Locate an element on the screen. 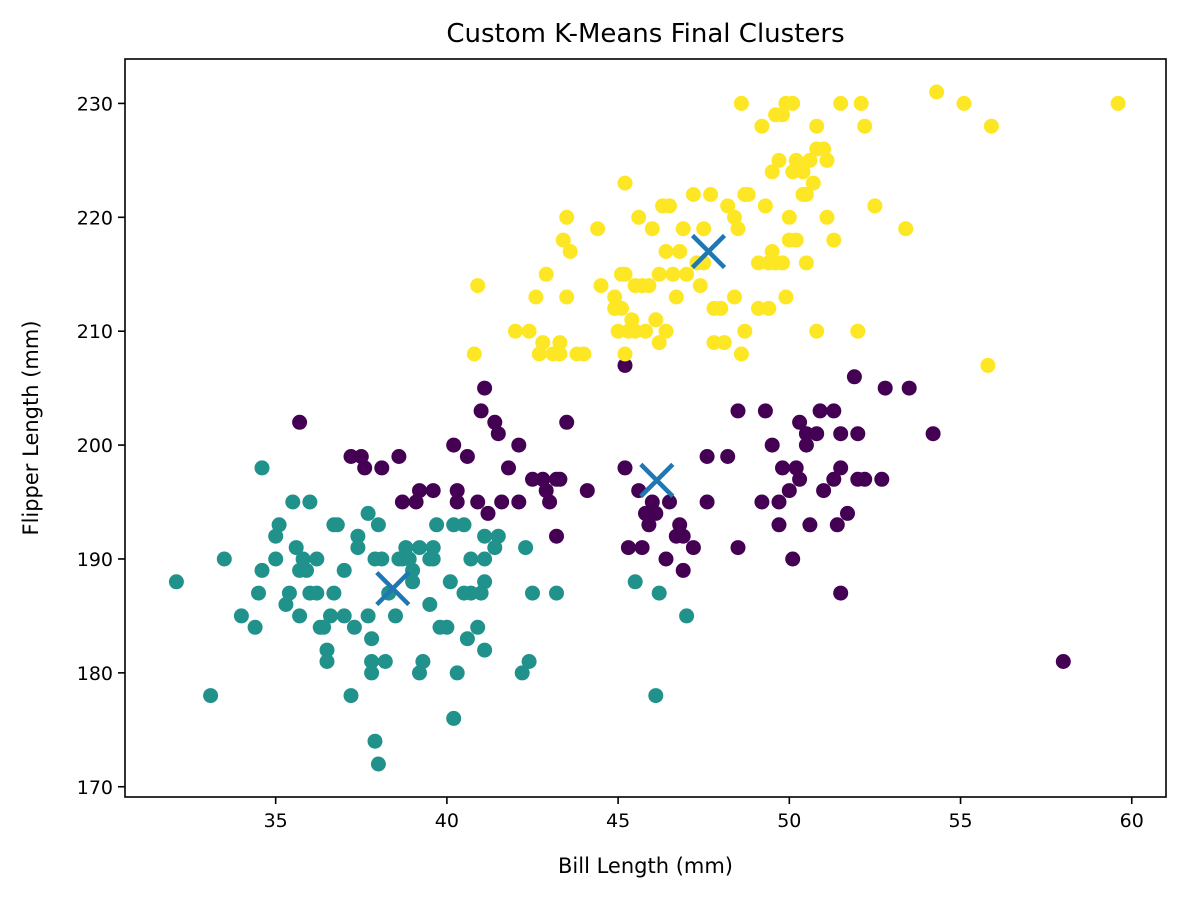 The height and width of the screenshot is (898, 1186). y-tick-label: 180 is located at coordinates (95, 674).